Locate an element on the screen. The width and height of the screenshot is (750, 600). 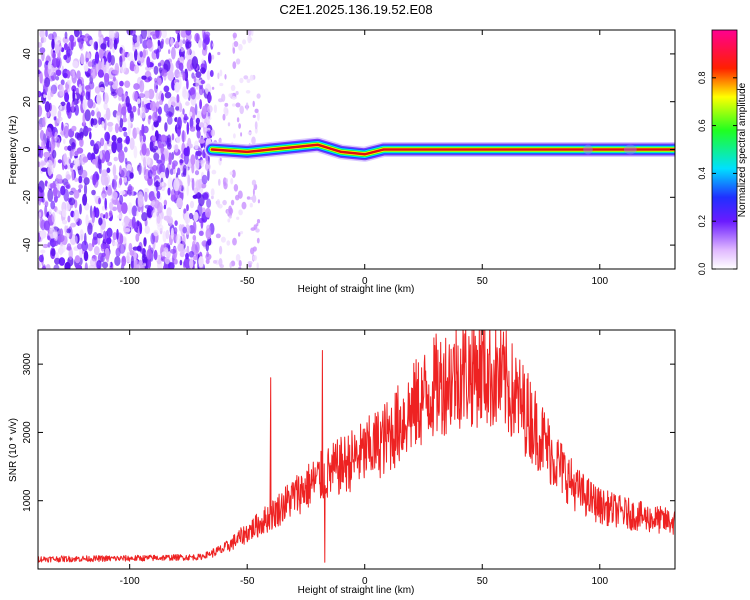
snr-x-tick-label: 0 is located at coordinates (365, 581).